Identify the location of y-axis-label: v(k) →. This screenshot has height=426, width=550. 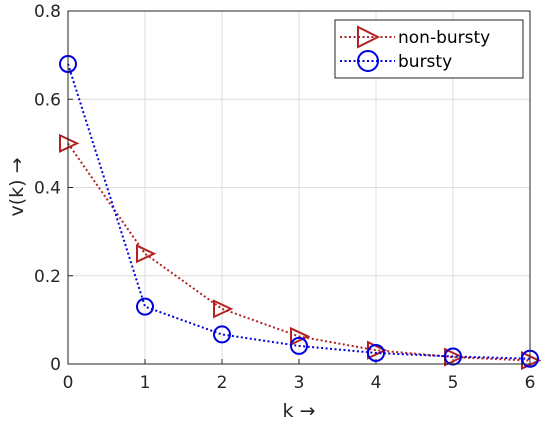
(17, 186).